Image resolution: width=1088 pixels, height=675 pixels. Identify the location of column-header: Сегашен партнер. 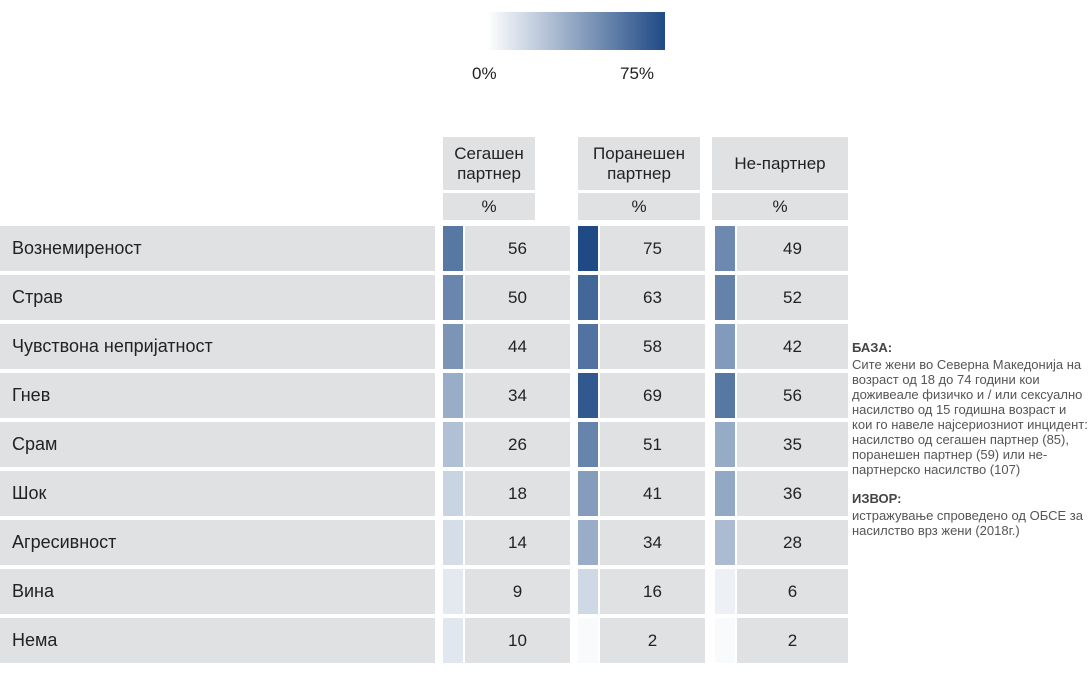
(489, 163).